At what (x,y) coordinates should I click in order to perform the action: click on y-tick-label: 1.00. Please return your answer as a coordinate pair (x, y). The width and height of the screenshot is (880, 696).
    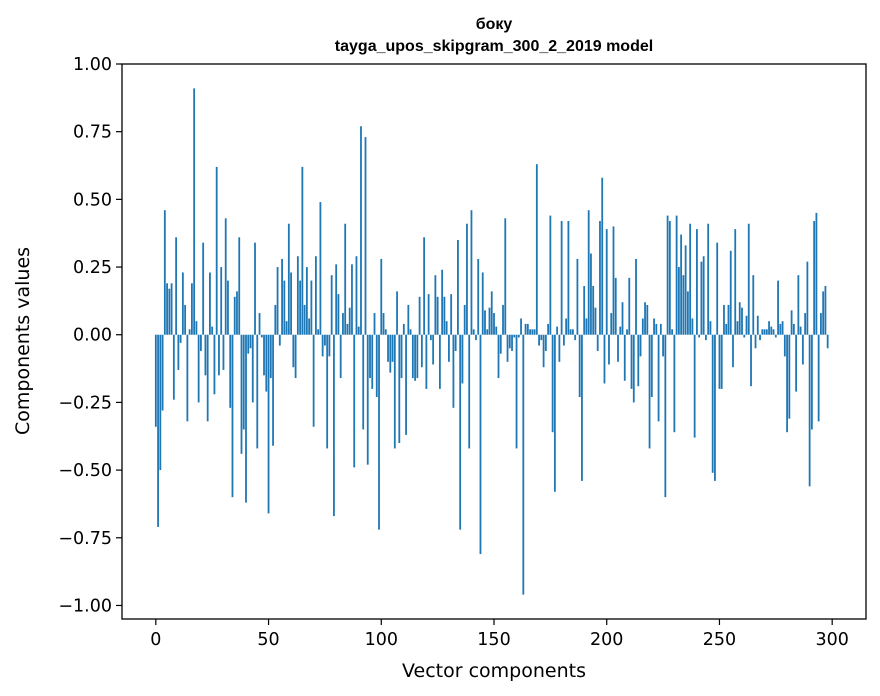
    Looking at the image, I should click on (92, 65).